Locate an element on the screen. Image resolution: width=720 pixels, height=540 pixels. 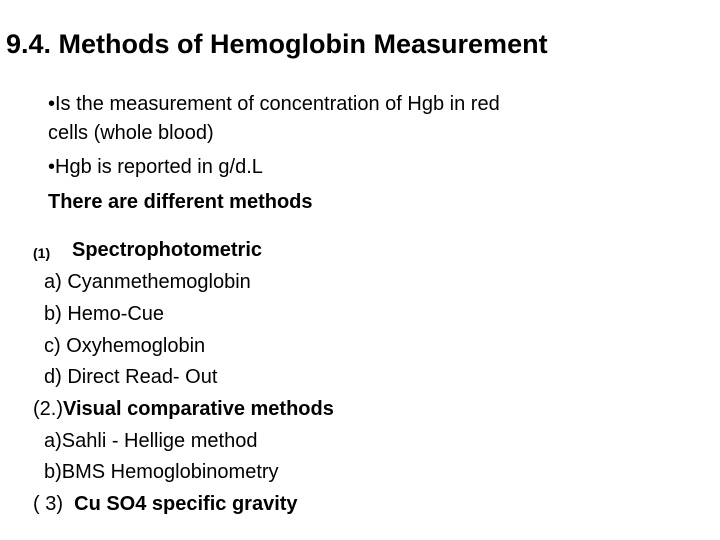
page-title: 9.4. Methods of Hemoglobin Measurement is located at coordinates (277, 44).